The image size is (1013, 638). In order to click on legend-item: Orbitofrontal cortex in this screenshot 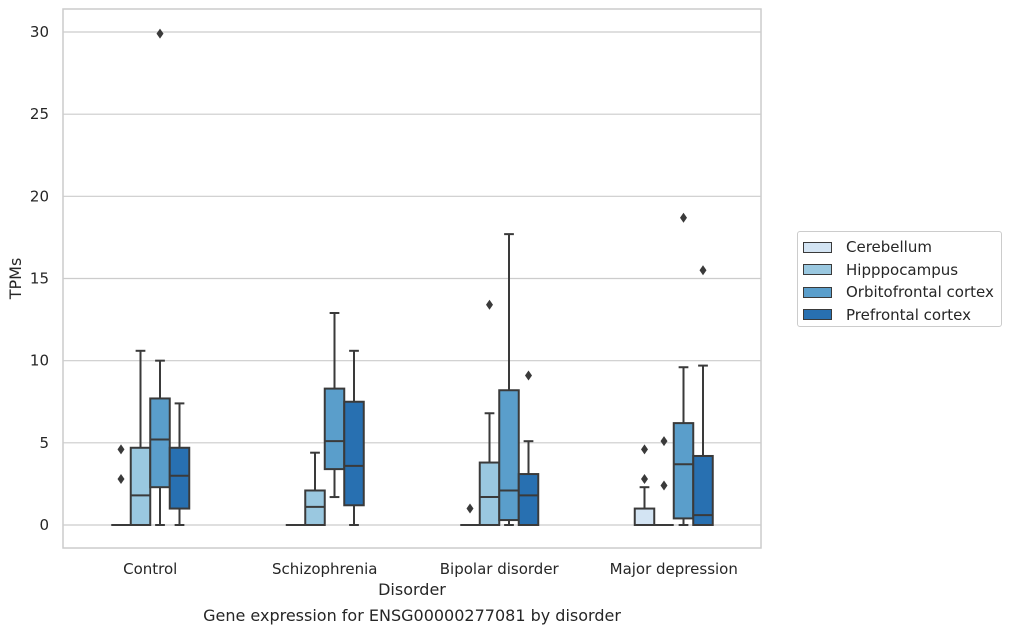, I will do `click(902, 292)`.